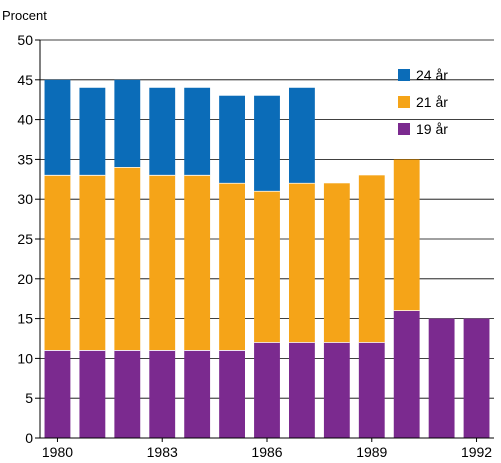  What do you see at coordinates (432, 75) in the screenshot?
I see `legend-label: 24 år` at bounding box center [432, 75].